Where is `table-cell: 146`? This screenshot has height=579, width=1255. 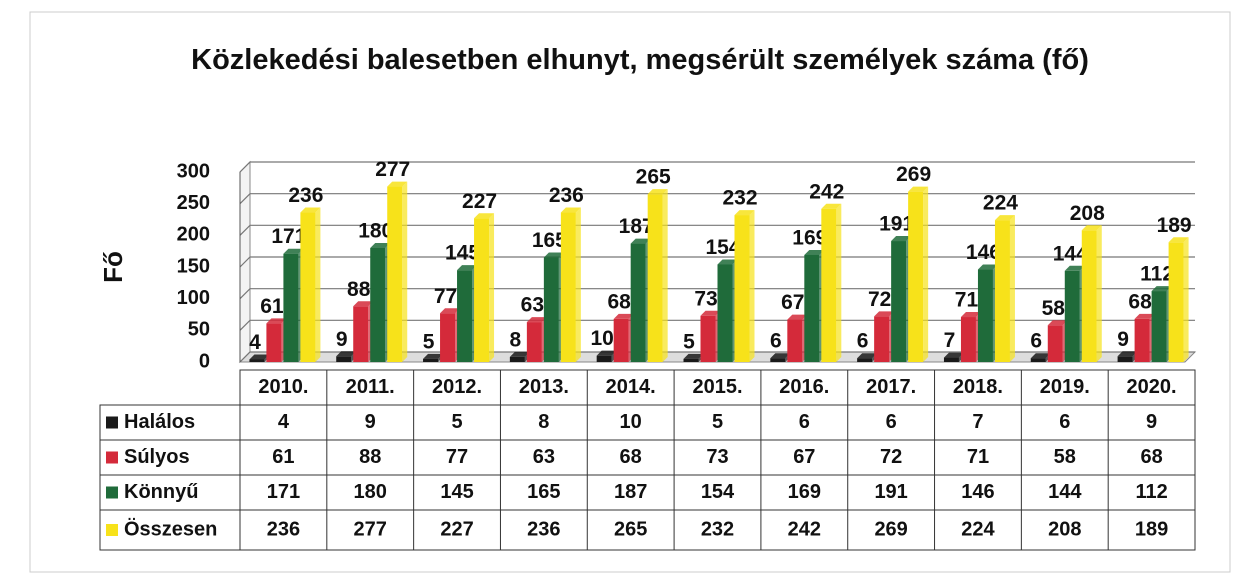
table-cell: 146 is located at coordinates (977, 492).